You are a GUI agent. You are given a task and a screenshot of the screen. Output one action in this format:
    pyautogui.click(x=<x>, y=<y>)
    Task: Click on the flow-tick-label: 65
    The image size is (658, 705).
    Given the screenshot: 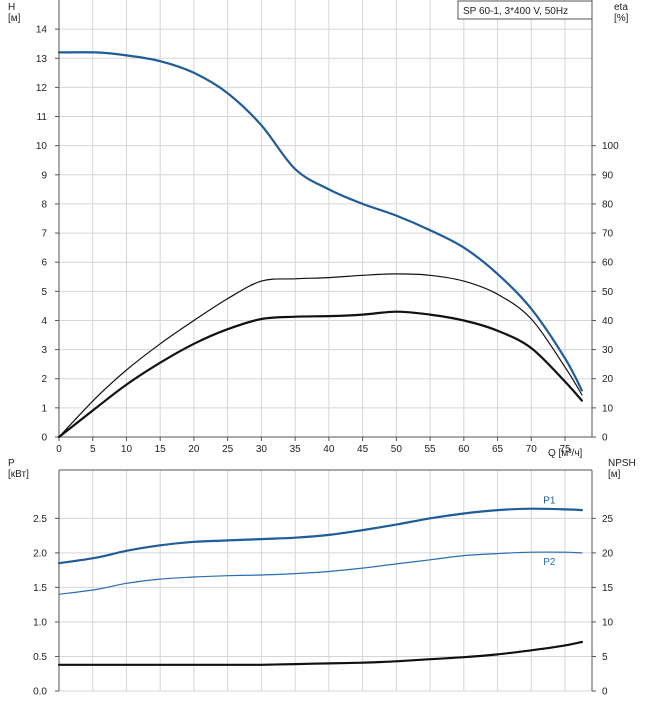 What is the action you would take?
    pyautogui.click(x=498, y=449)
    